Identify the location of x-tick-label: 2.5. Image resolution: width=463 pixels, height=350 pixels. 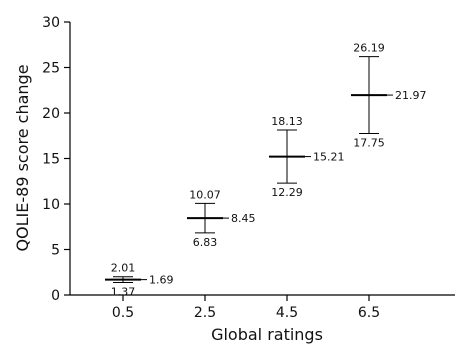
(205, 313).